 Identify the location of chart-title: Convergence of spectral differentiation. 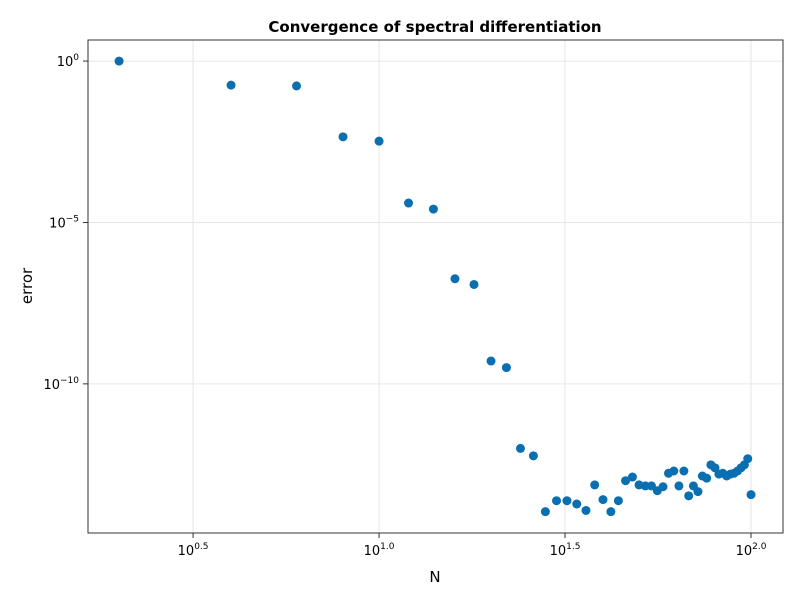
(434, 27).